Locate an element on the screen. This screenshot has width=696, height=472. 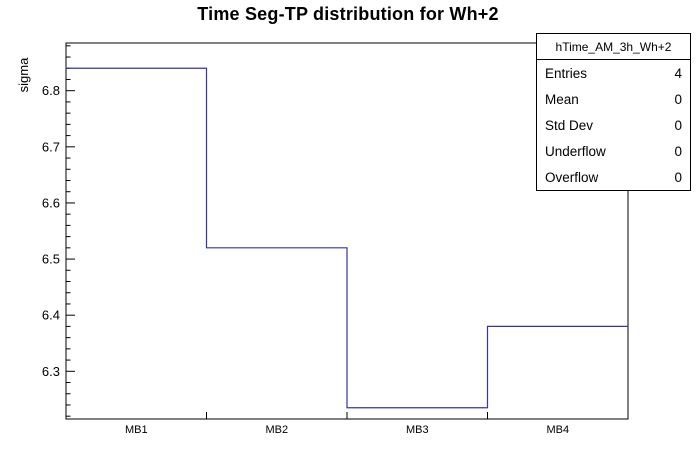
stats-row-label: Entries is located at coordinates (566, 73).